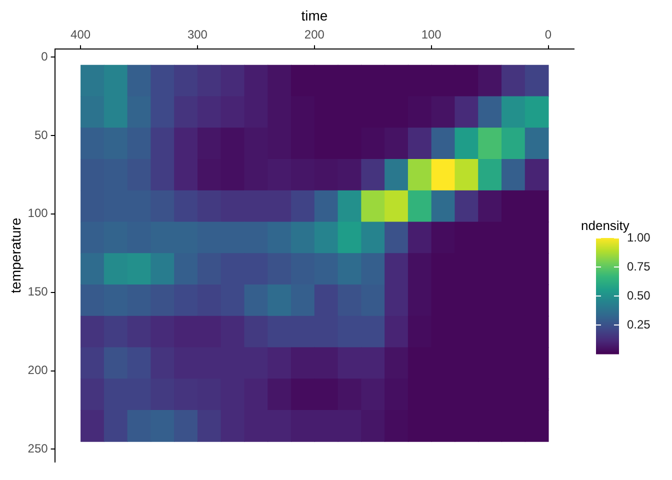 Image resolution: width=672 pixels, height=480 pixels. Describe the element at coordinates (44, 56) in the screenshot. I see `y-tick-label: 0` at that location.